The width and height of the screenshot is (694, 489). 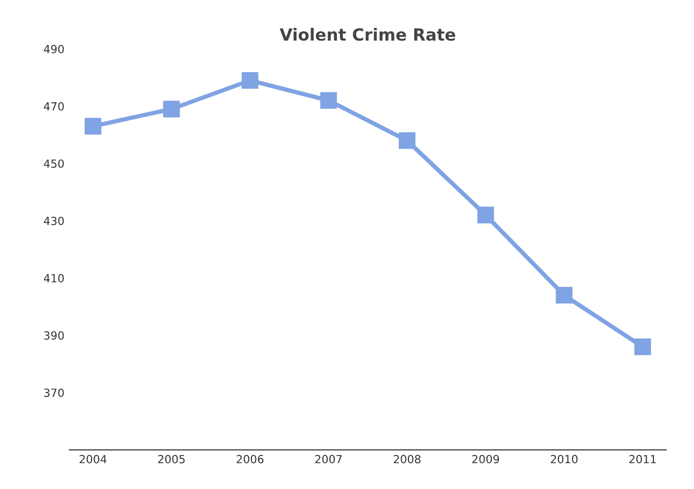 I want to click on y-tick-label: 470, so click(x=54, y=106).